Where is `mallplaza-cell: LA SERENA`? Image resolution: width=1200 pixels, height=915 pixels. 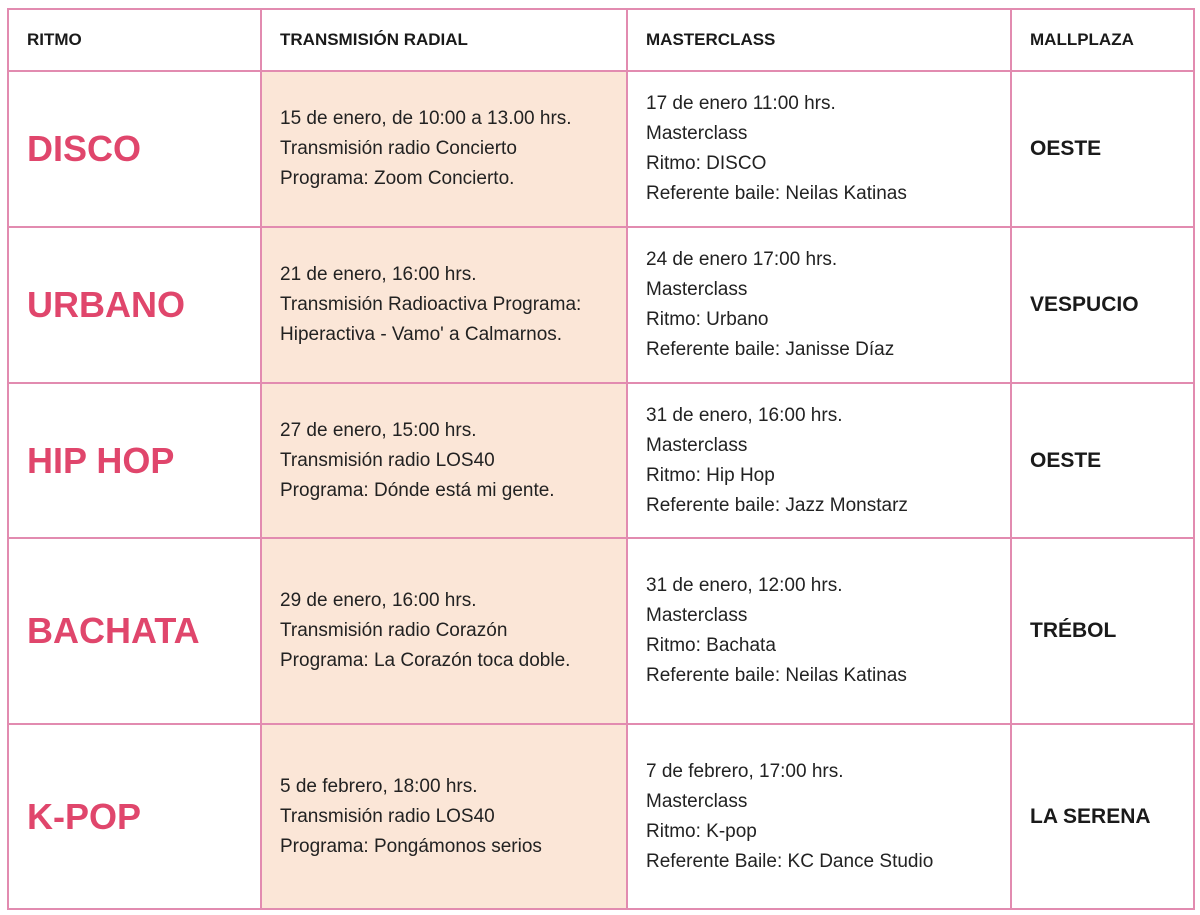 mallplaza-cell: LA SERENA is located at coordinates (1102, 816).